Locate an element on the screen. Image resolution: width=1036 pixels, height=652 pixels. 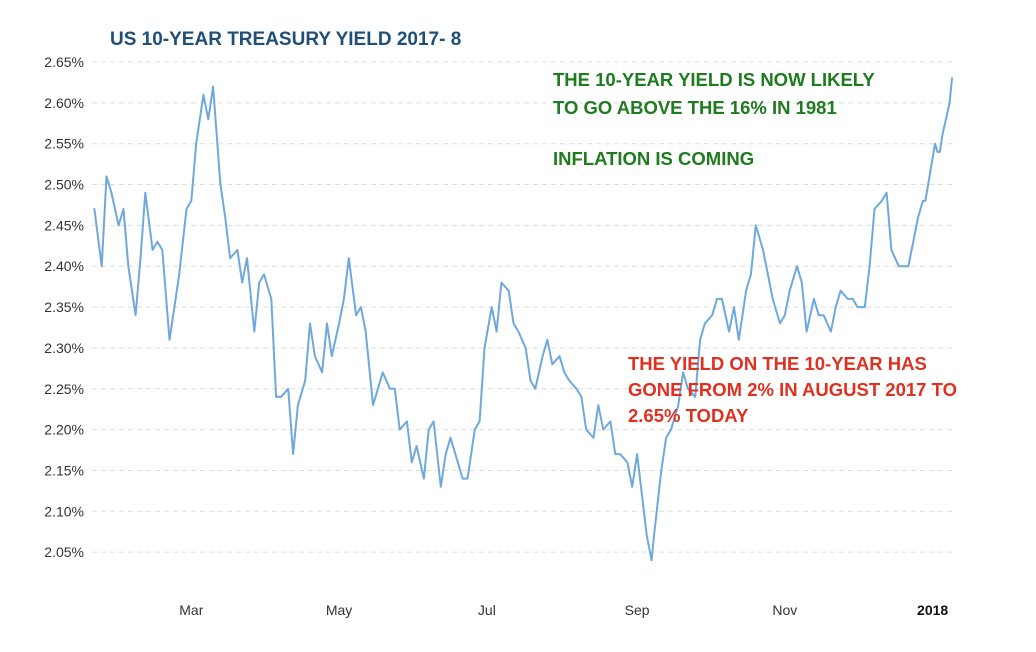
y-tick-label: 2.60% is located at coordinates (64, 103).